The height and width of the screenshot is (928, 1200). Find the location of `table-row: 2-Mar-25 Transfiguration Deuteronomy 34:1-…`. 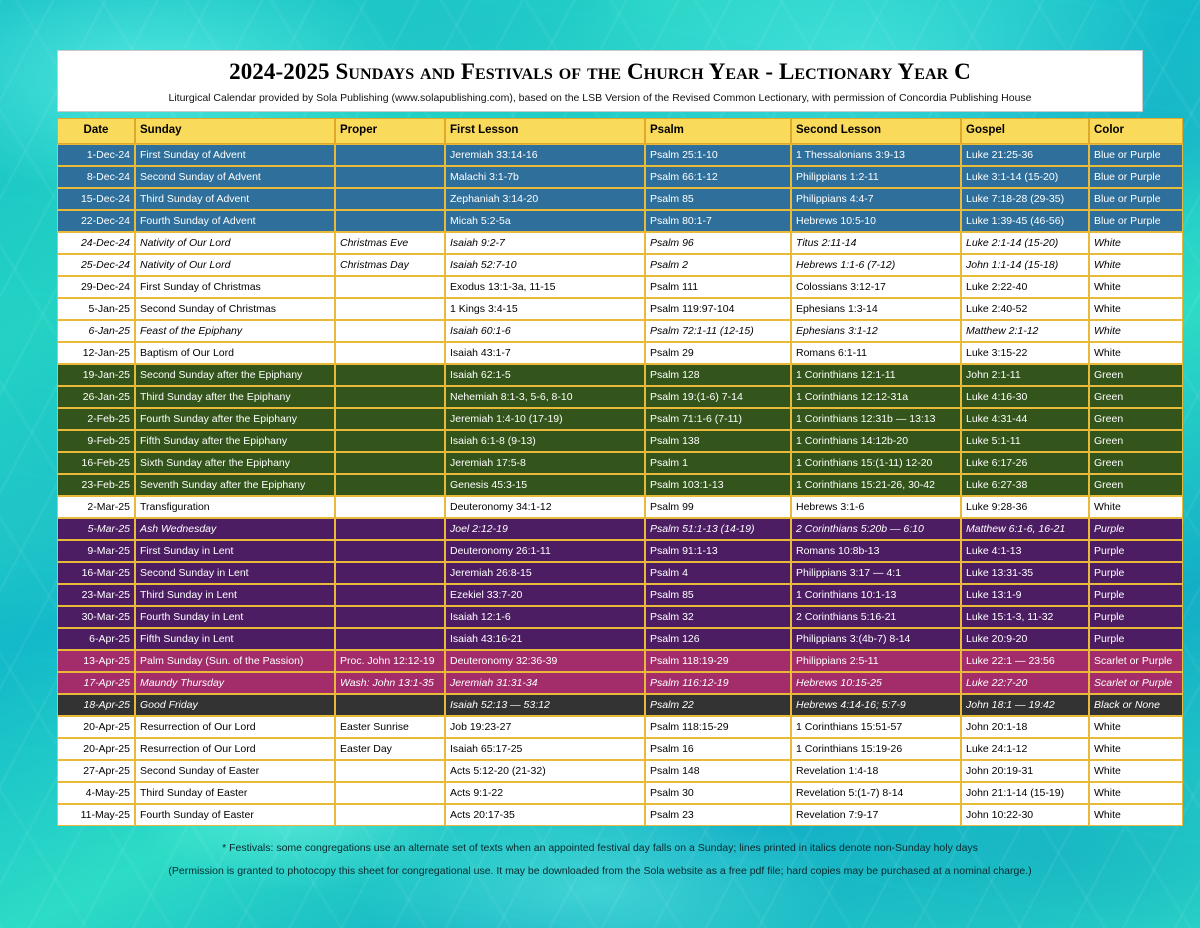

table-row: 2-Mar-25 Transfiguration Deuteronomy 34:1-… is located at coordinates (620, 507).